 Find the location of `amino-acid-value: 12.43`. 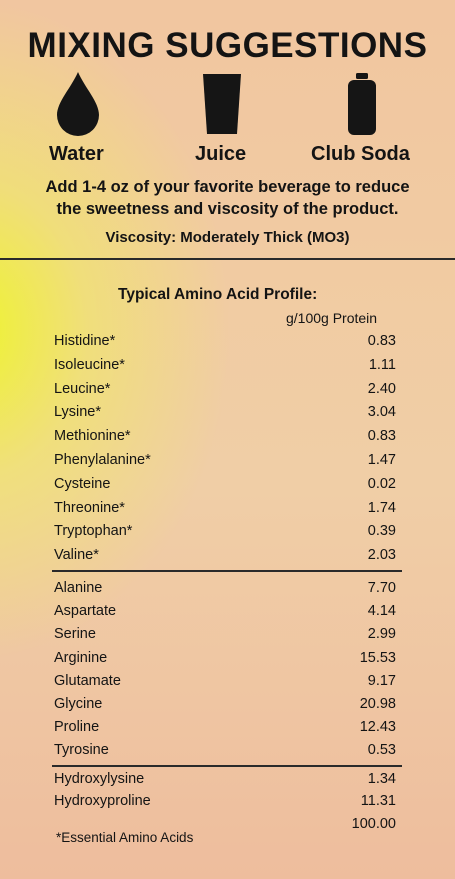

amino-acid-value: 12.43 is located at coordinates (377, 727).